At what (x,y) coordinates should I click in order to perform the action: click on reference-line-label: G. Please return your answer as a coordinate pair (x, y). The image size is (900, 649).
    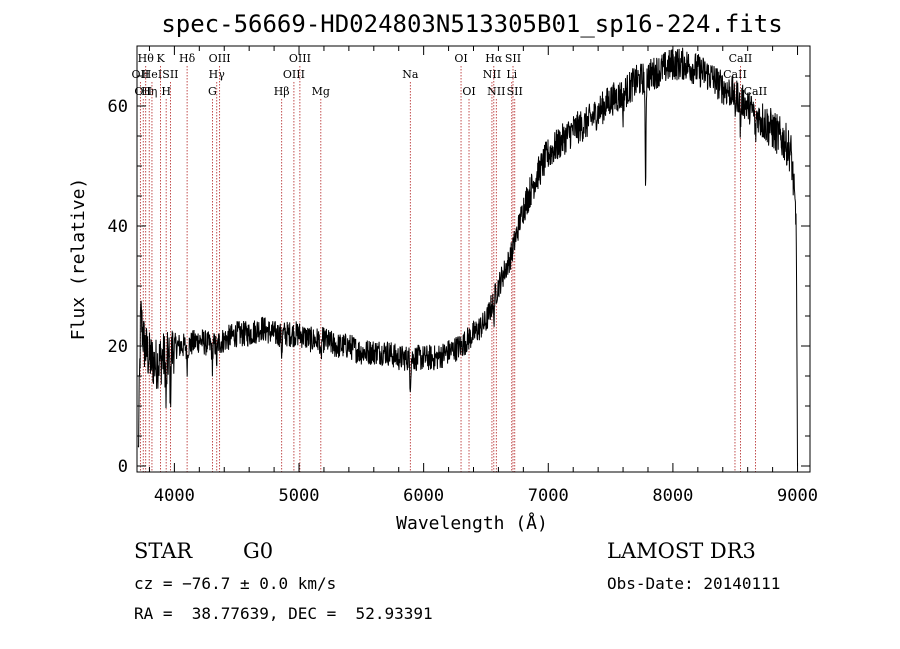
    Looking at the image, I should click on (212, 91).